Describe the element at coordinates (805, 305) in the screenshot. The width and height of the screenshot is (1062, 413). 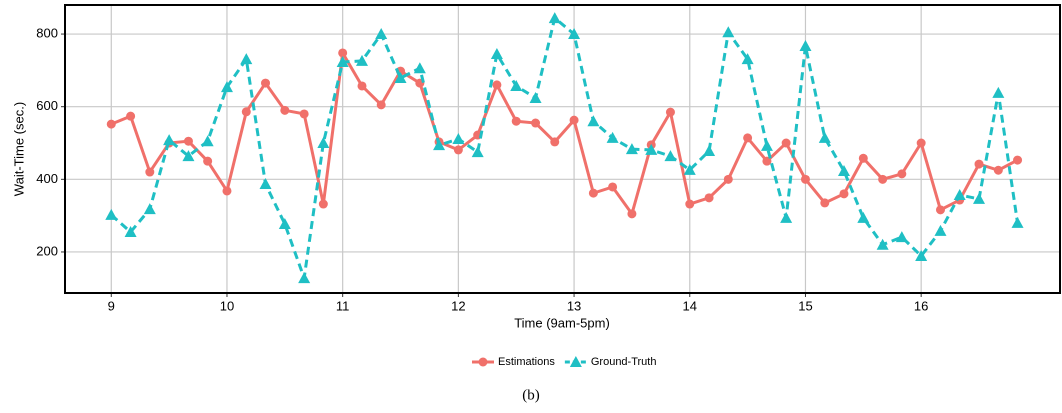
I see `x-tick-label: 15` at that location.